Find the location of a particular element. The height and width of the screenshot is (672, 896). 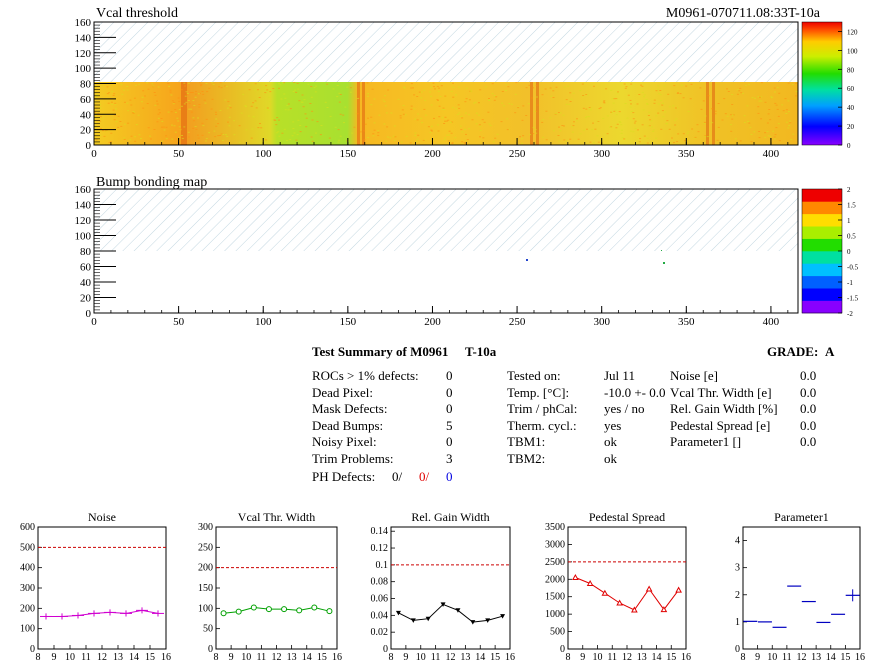

y-tick-label: 250 is located at coordinates (205, 547).